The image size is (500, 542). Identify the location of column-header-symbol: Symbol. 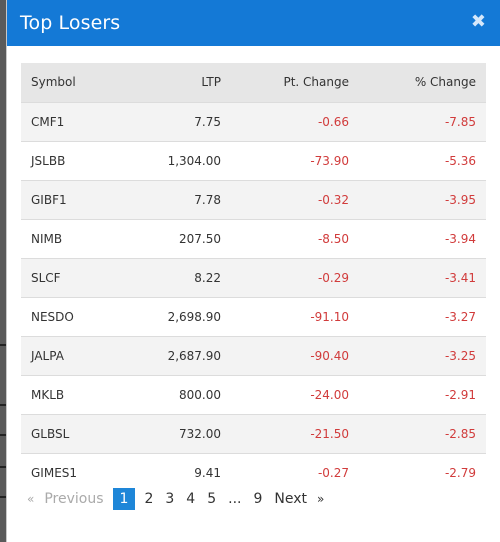
(53, 82).